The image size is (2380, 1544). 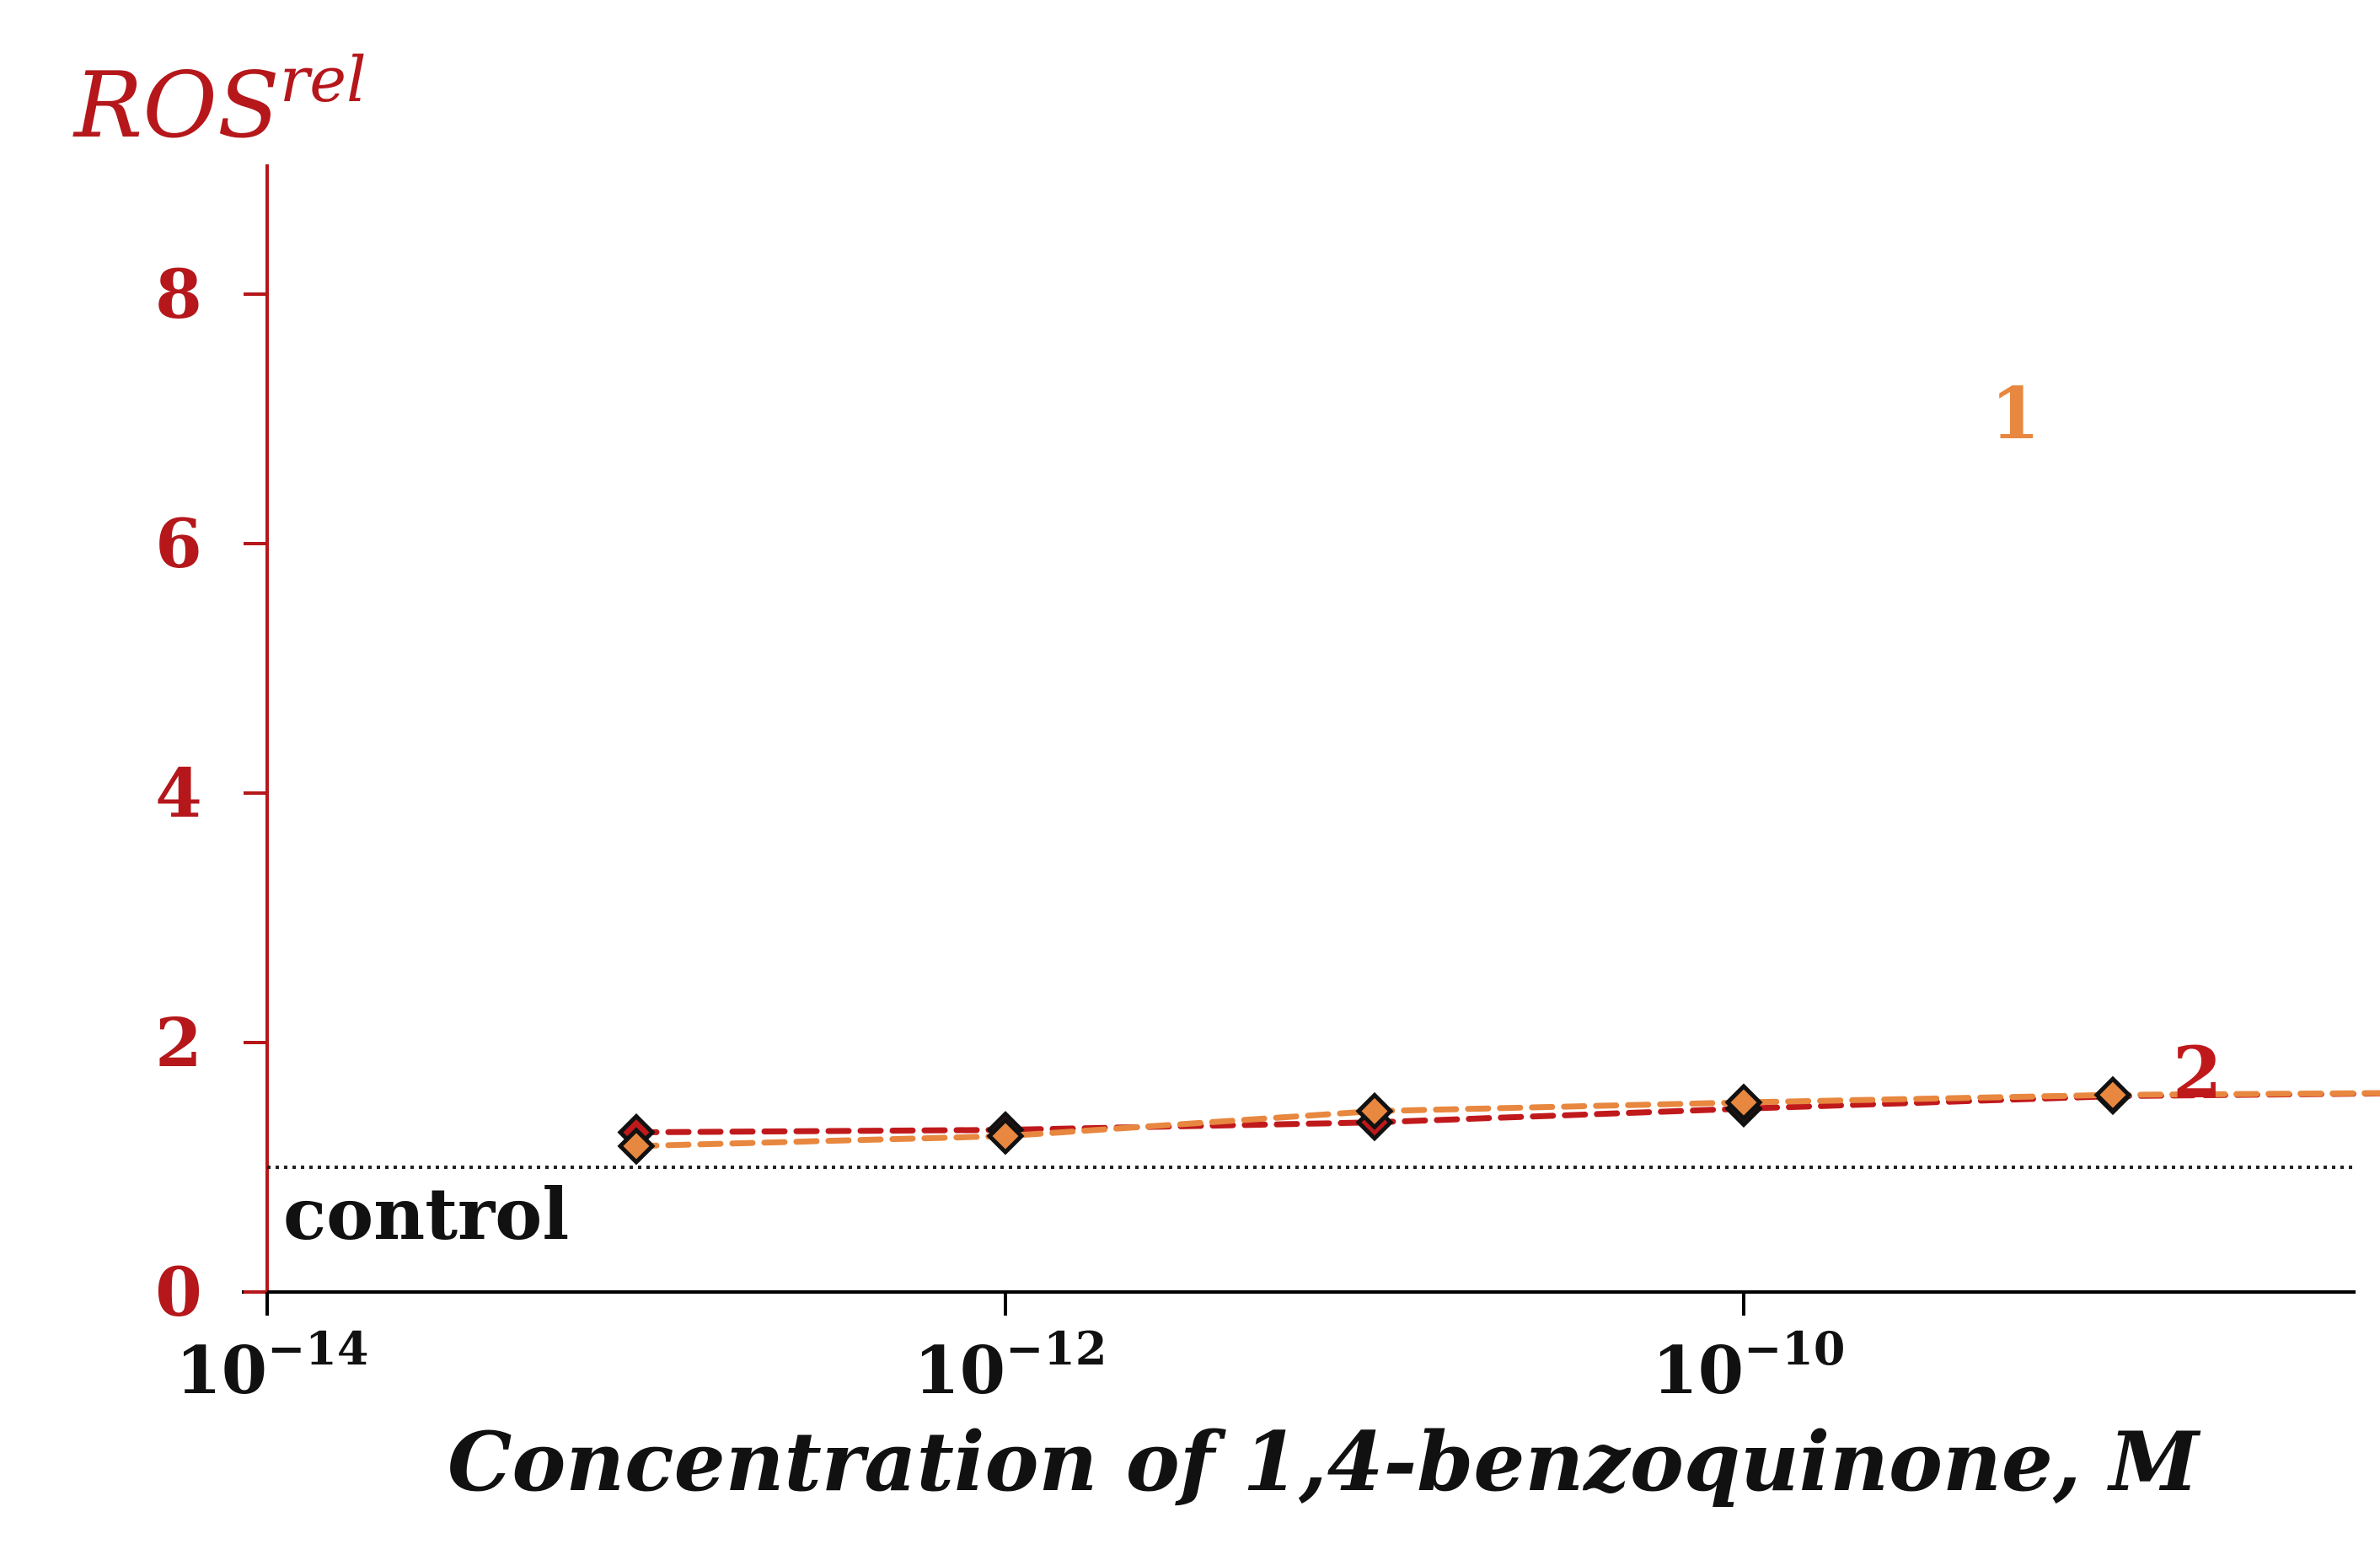 What do you see at coordinates (178, 294) in the screenshot?
I see `y-tick-label: 8` at bounding box center [178, 294].